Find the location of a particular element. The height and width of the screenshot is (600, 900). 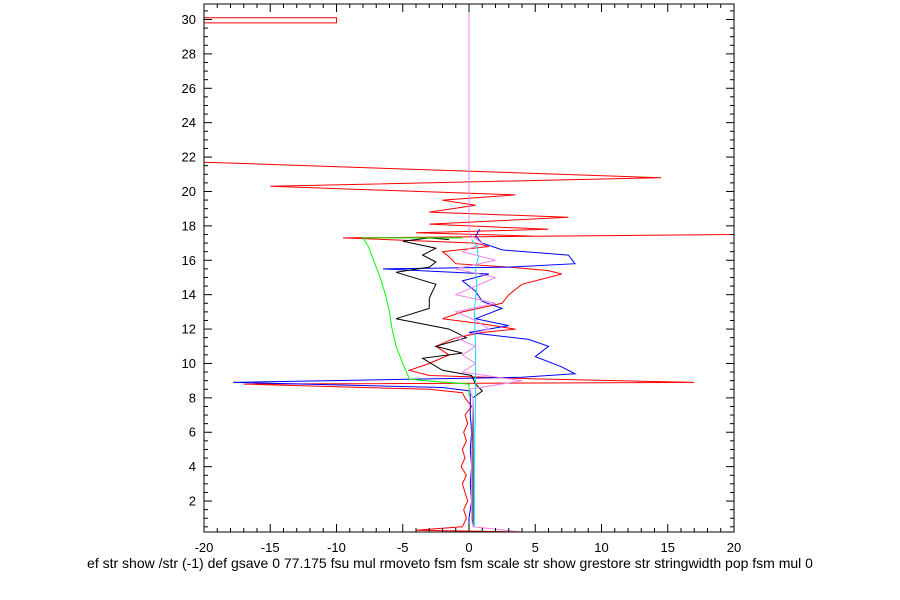

x-tick-label: 15 is located at coordinates (668, 547).